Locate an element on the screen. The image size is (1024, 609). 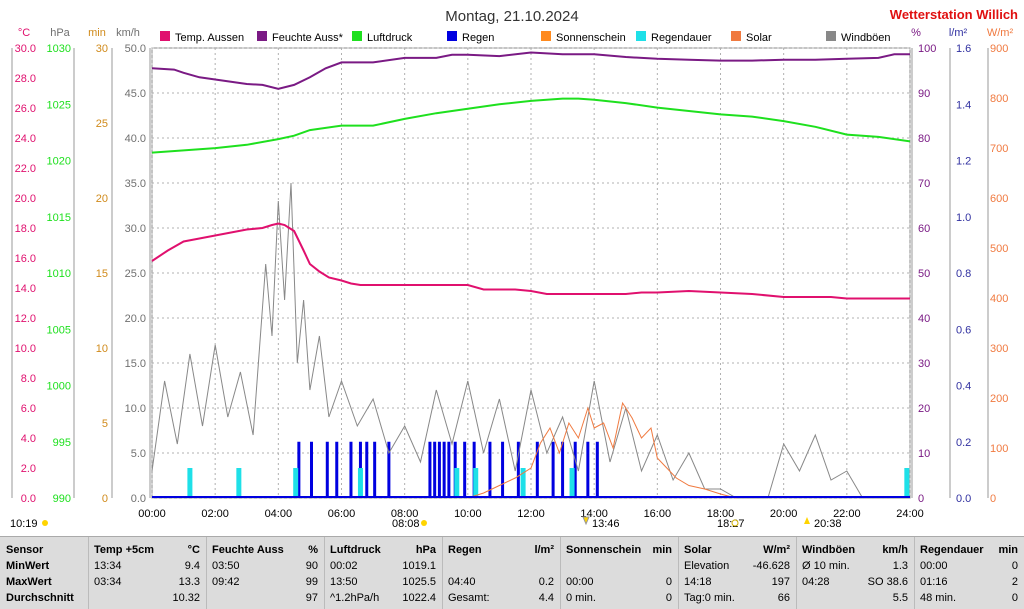
moonrise-icon is located at coordinates (807, 520).